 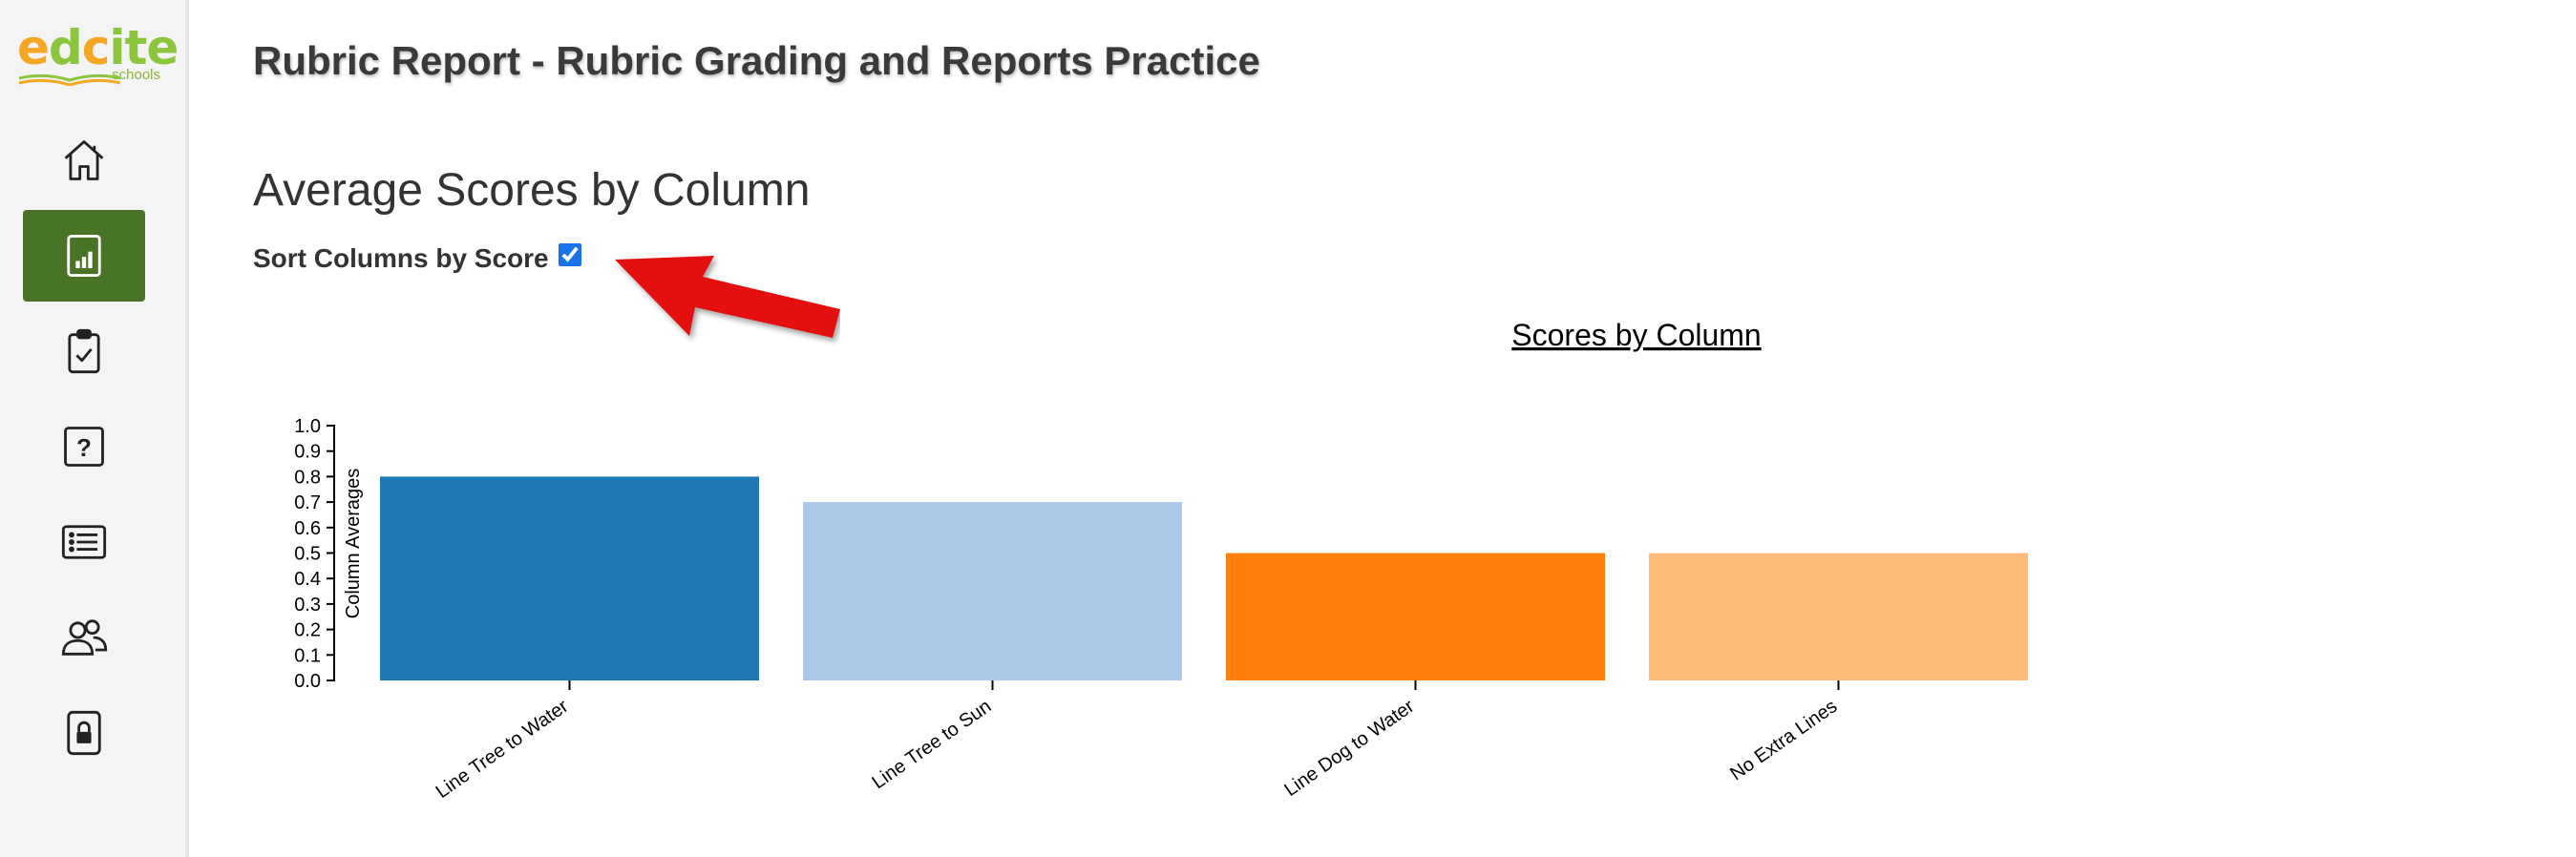 I want to click on book-swoosh-icon, so click(x=69, y=79).